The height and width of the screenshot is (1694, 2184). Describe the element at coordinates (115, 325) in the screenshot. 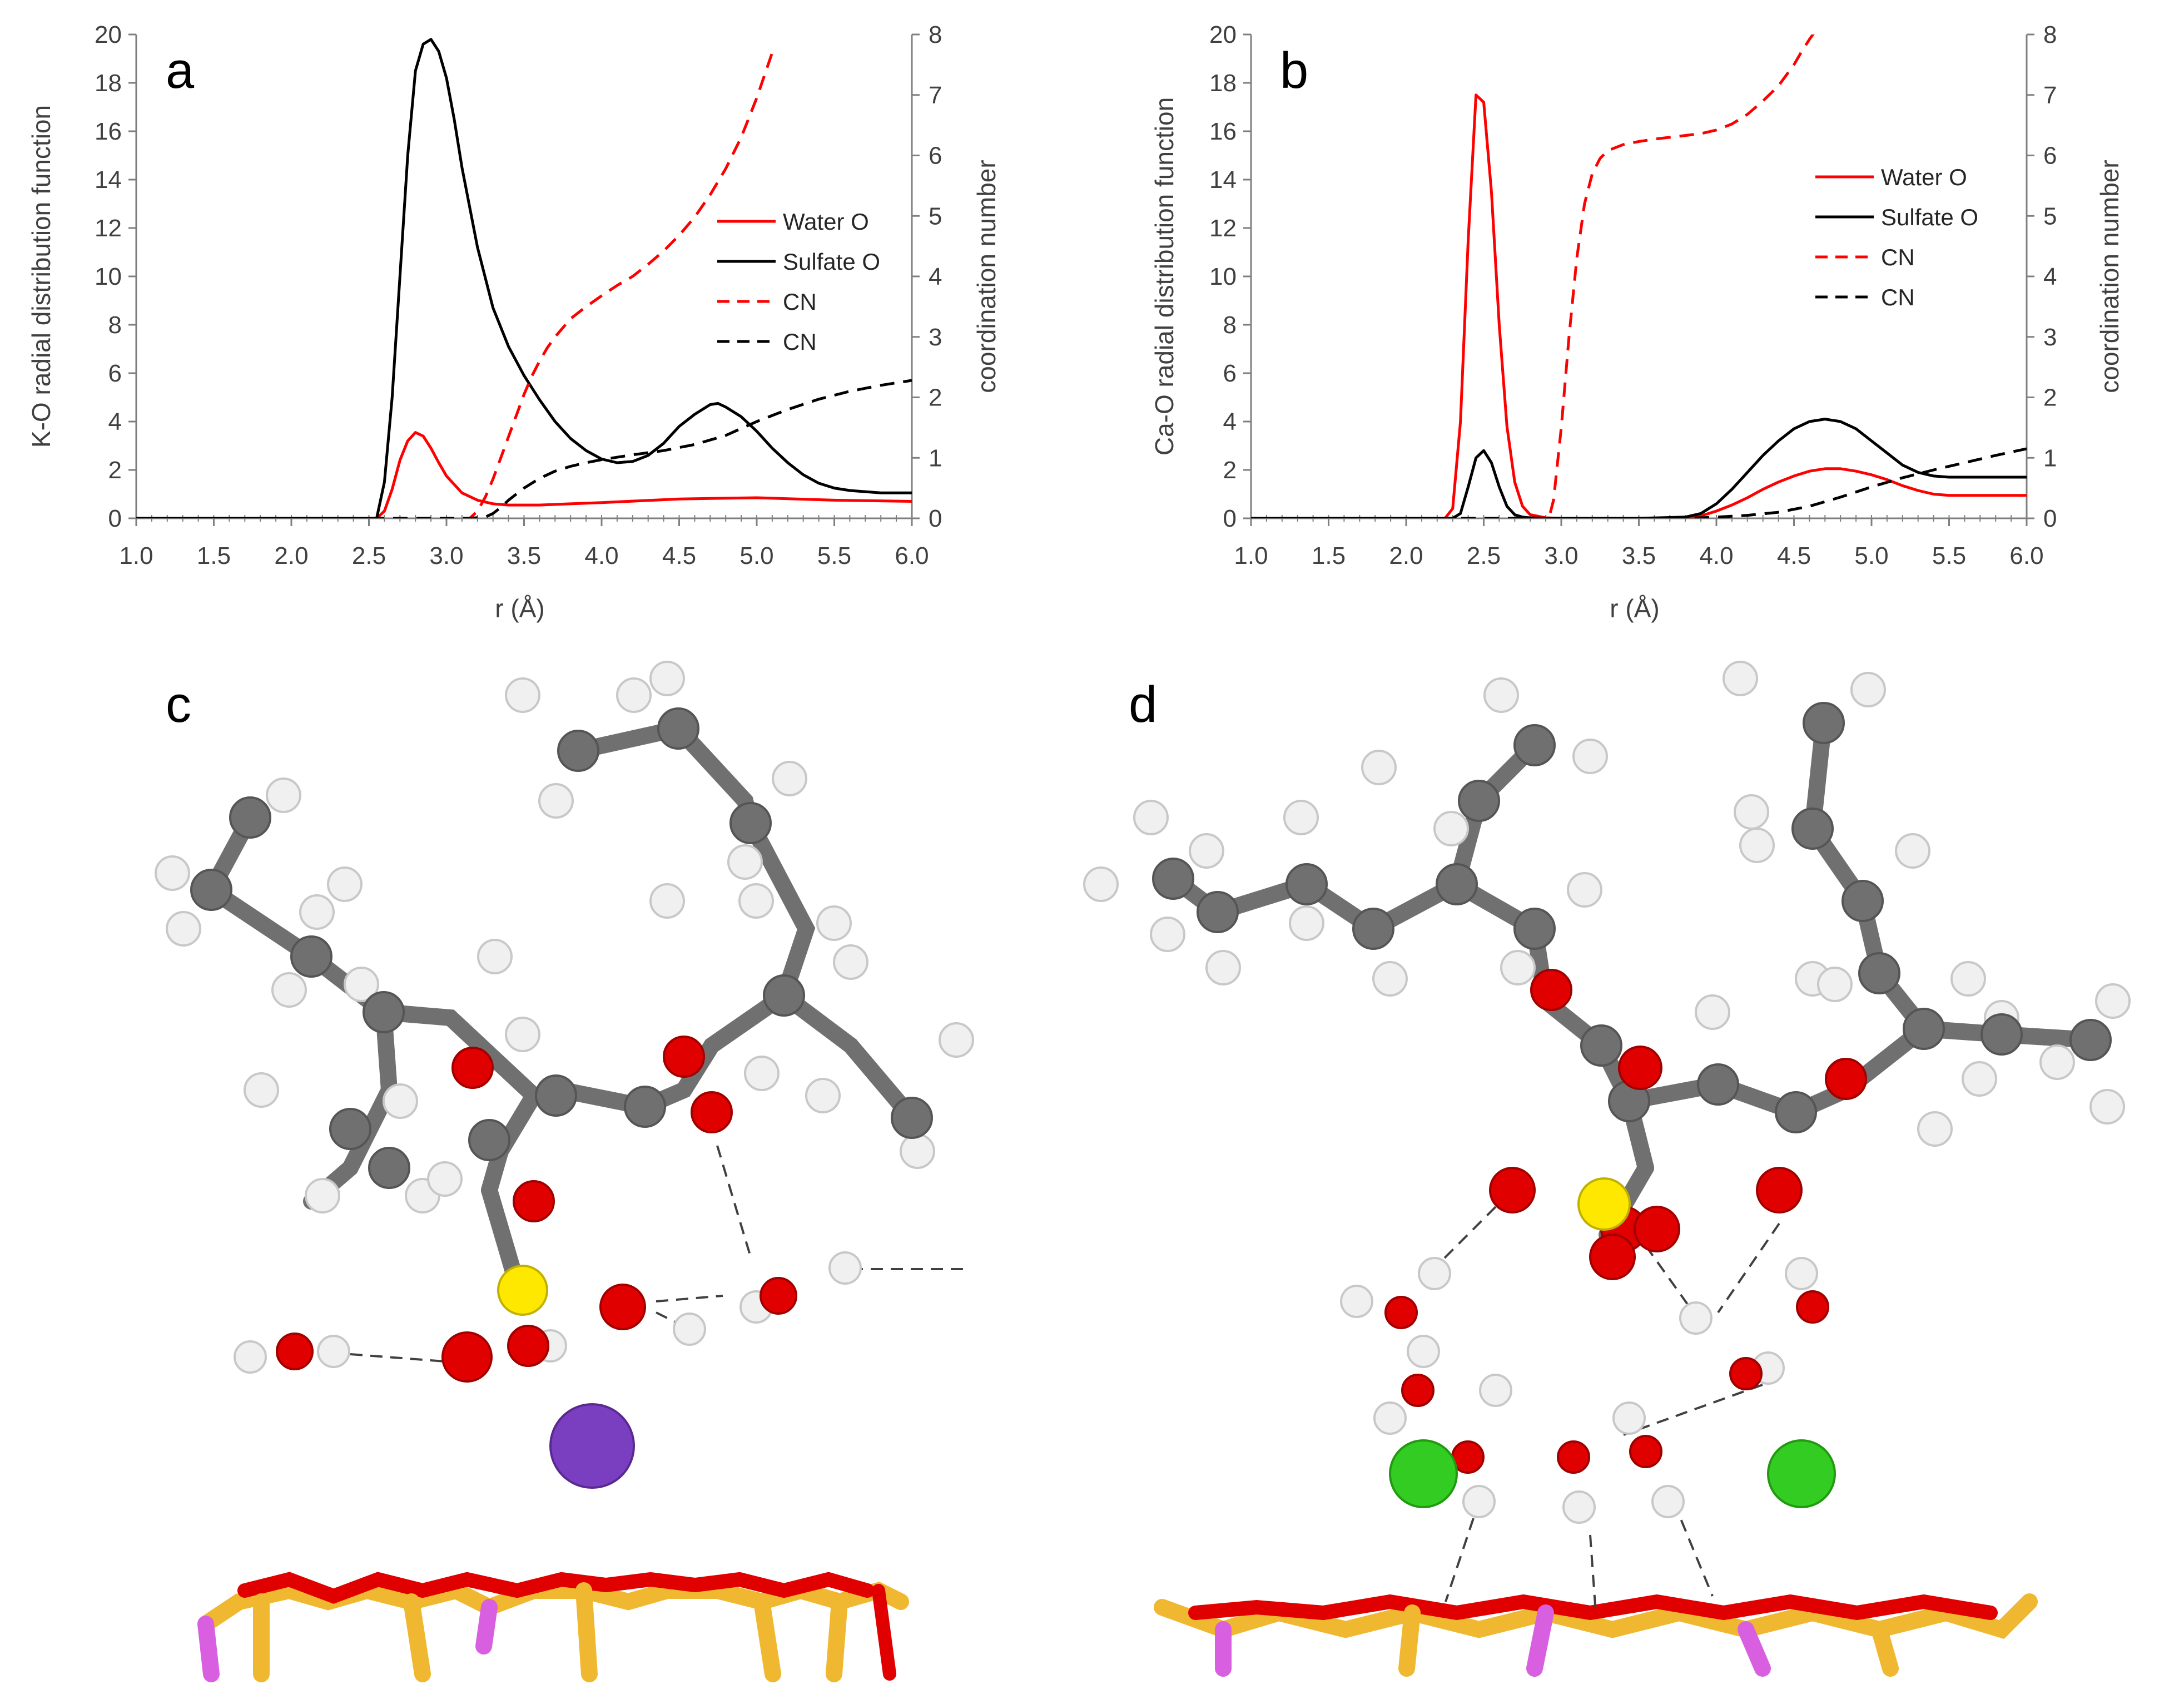

I see `y-tick-label: 8` at that location.